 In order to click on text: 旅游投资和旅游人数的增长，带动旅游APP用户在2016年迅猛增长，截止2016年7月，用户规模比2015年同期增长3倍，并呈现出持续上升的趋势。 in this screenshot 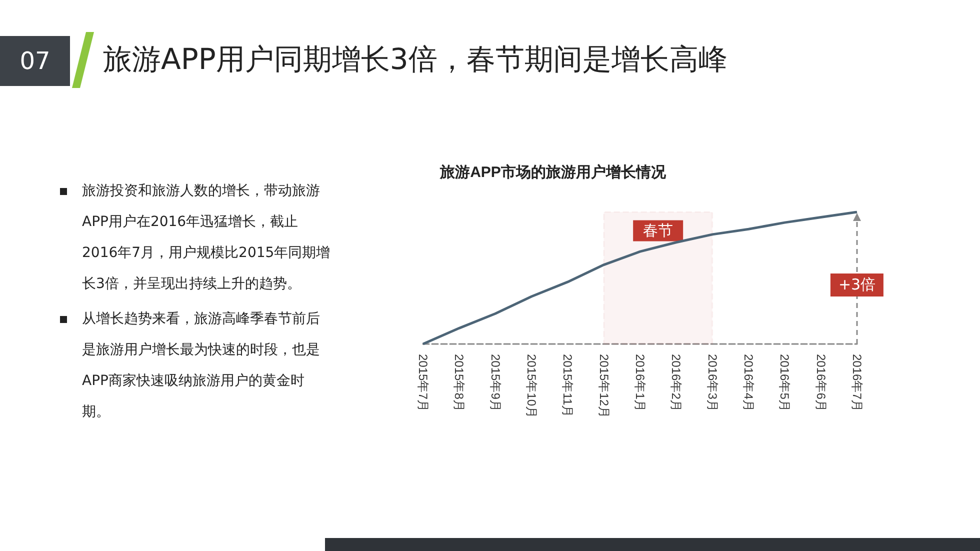, I will do `click(207, 238)`.